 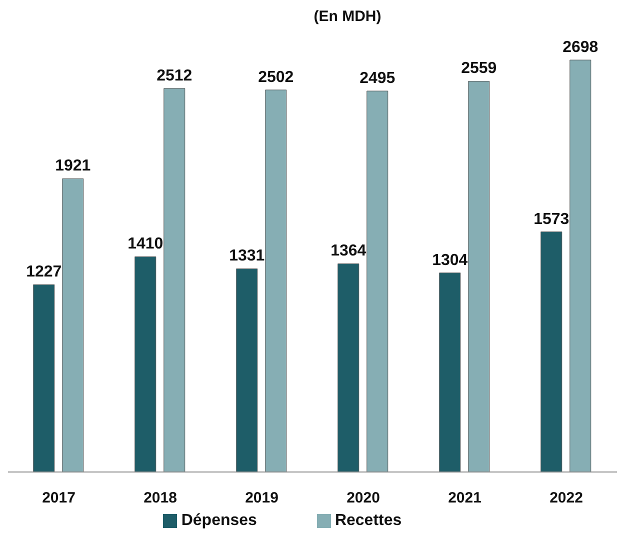 What do you see at coordinates (73, 166) in the screenshot?
I see `data-label: 1921` at bounding box center [73, 166].